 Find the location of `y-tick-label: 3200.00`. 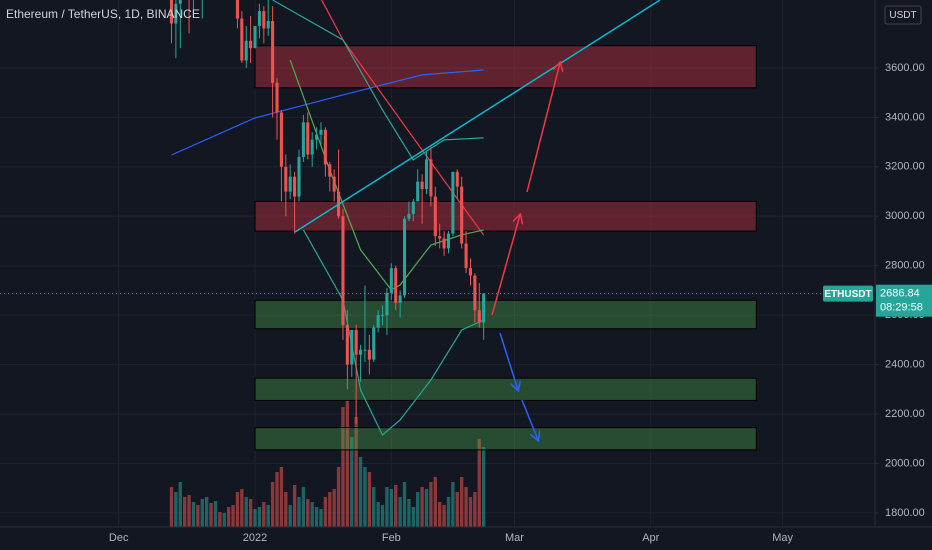

y-tick-label: 3200.00 is located at coordinates (905, 167).